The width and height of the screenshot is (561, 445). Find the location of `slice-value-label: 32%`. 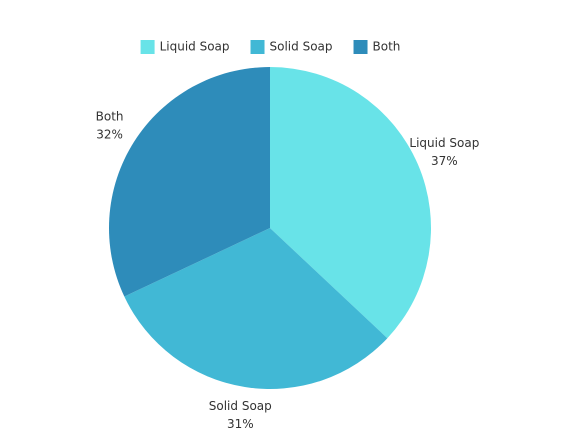

slice-value-label: 32% is located at coordinates (109, 135).